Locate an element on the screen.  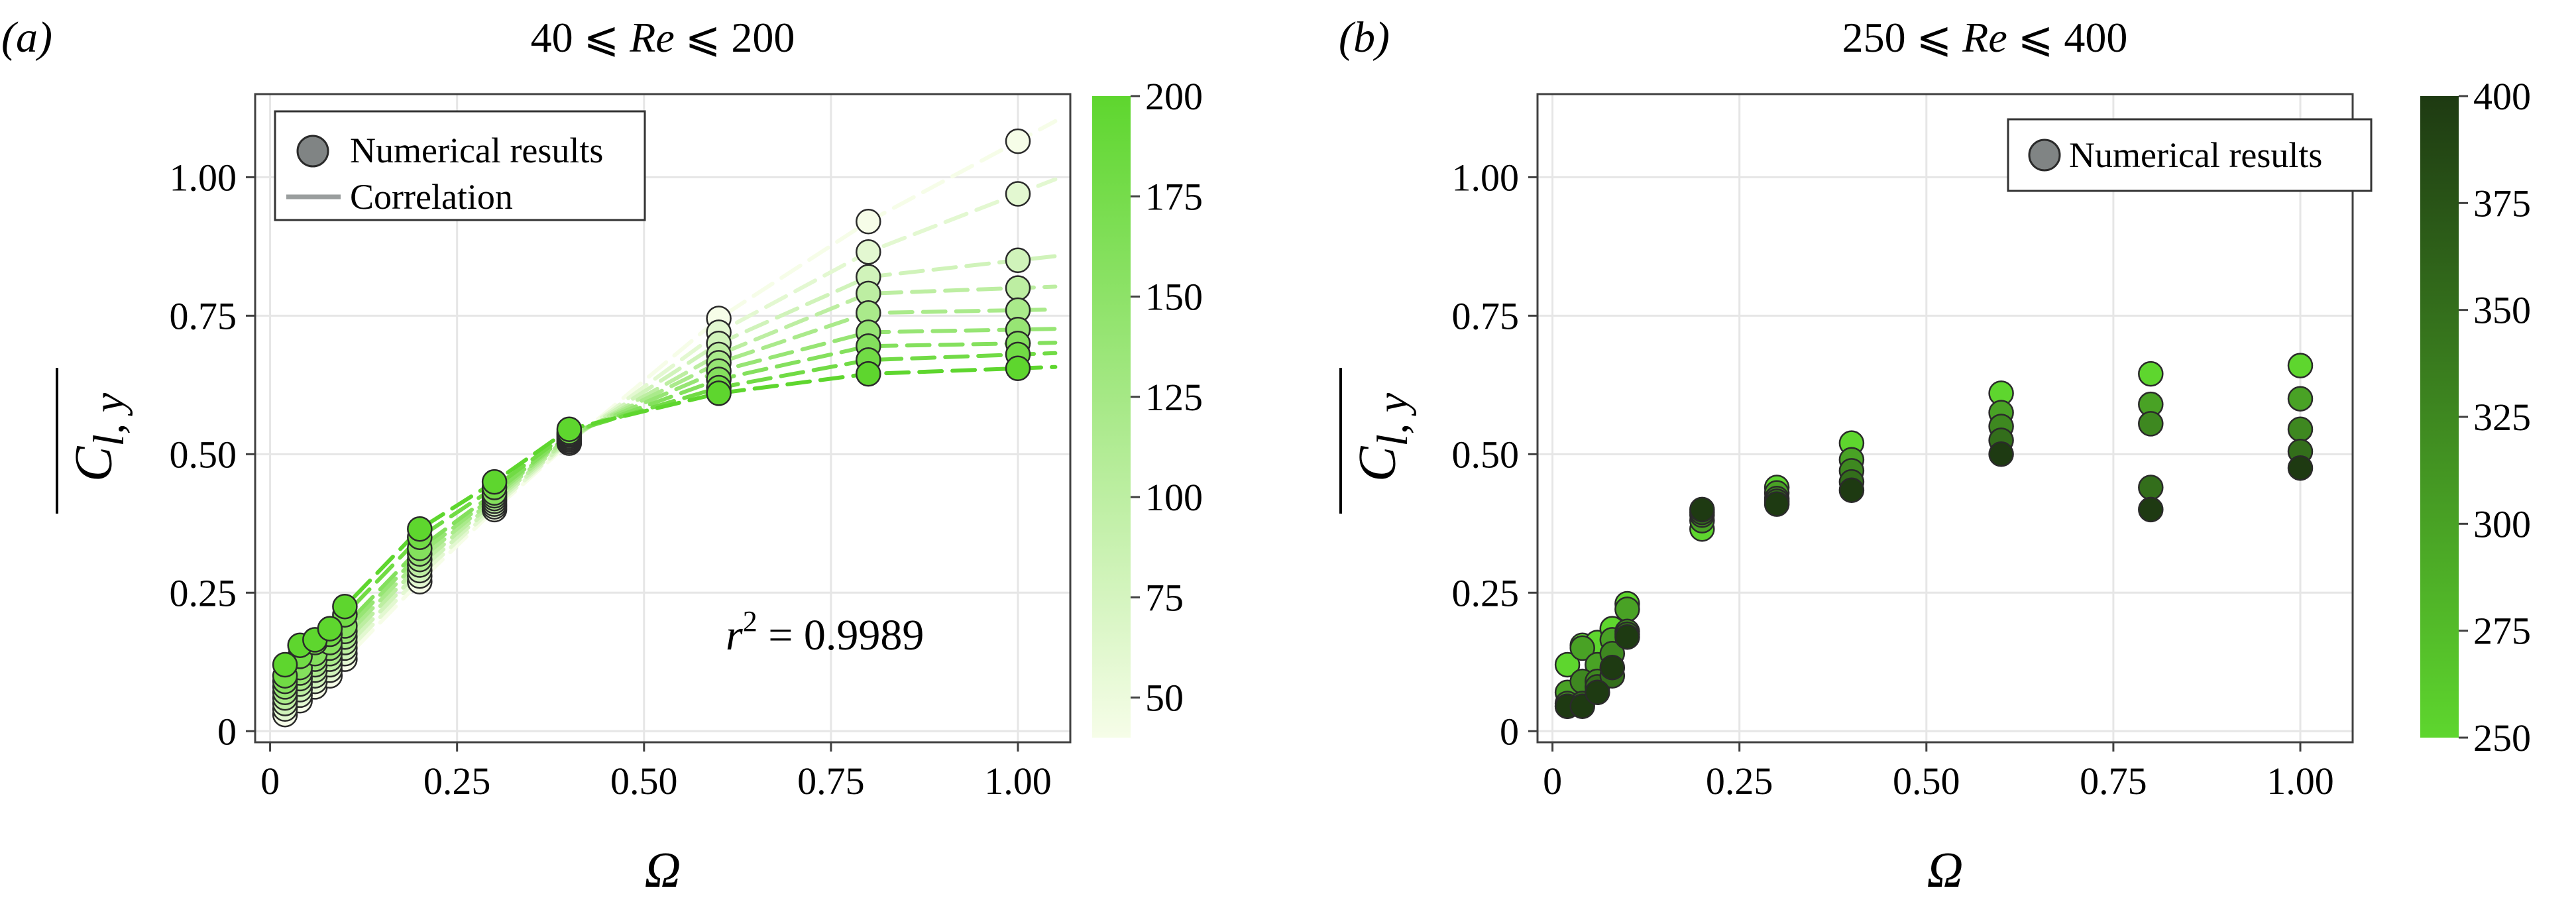
colorbar: 250 275 300 325 350 375 400 is located at coordinates (2475, 417).